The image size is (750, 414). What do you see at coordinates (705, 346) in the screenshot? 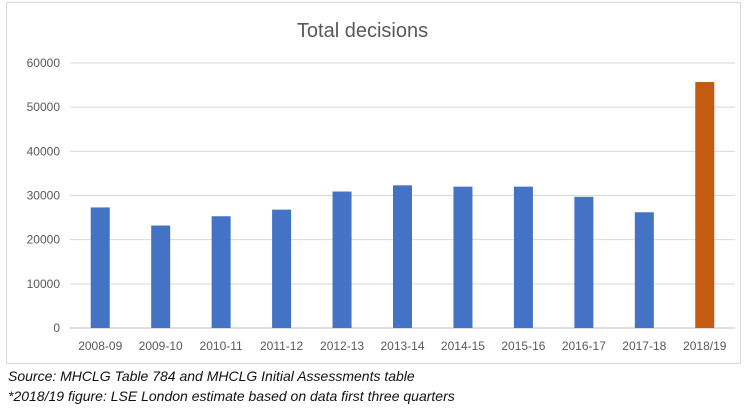
I see `x-tick-label: 2018/19` at bounding box center [705, 346].